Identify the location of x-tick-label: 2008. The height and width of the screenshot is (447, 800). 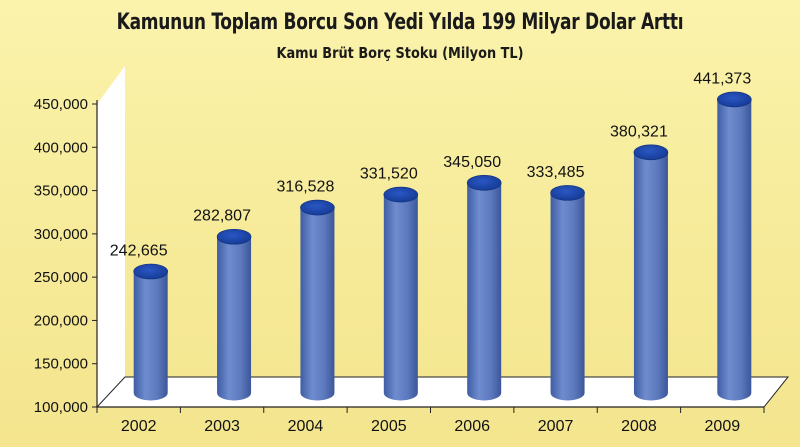
(639, 426).